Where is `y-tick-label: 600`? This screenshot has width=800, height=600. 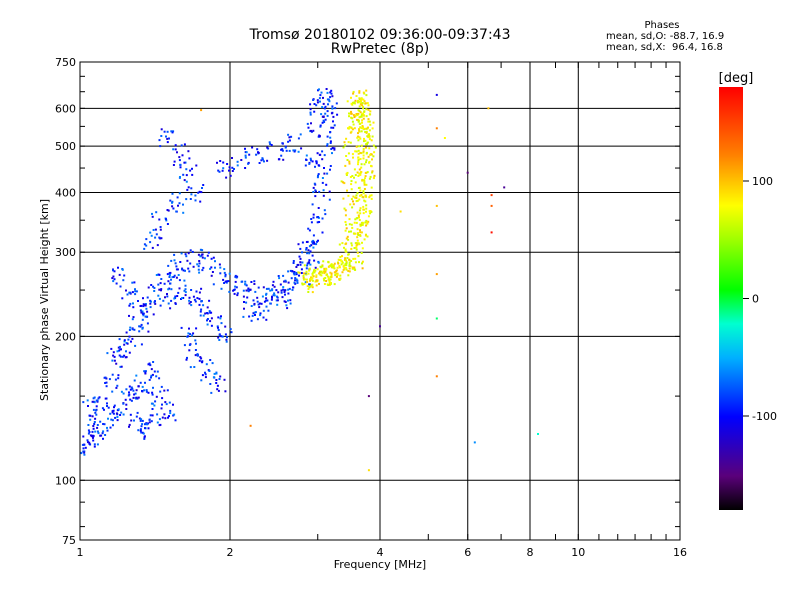 y-tick-label: 600 is located at coordinates (65, 108).